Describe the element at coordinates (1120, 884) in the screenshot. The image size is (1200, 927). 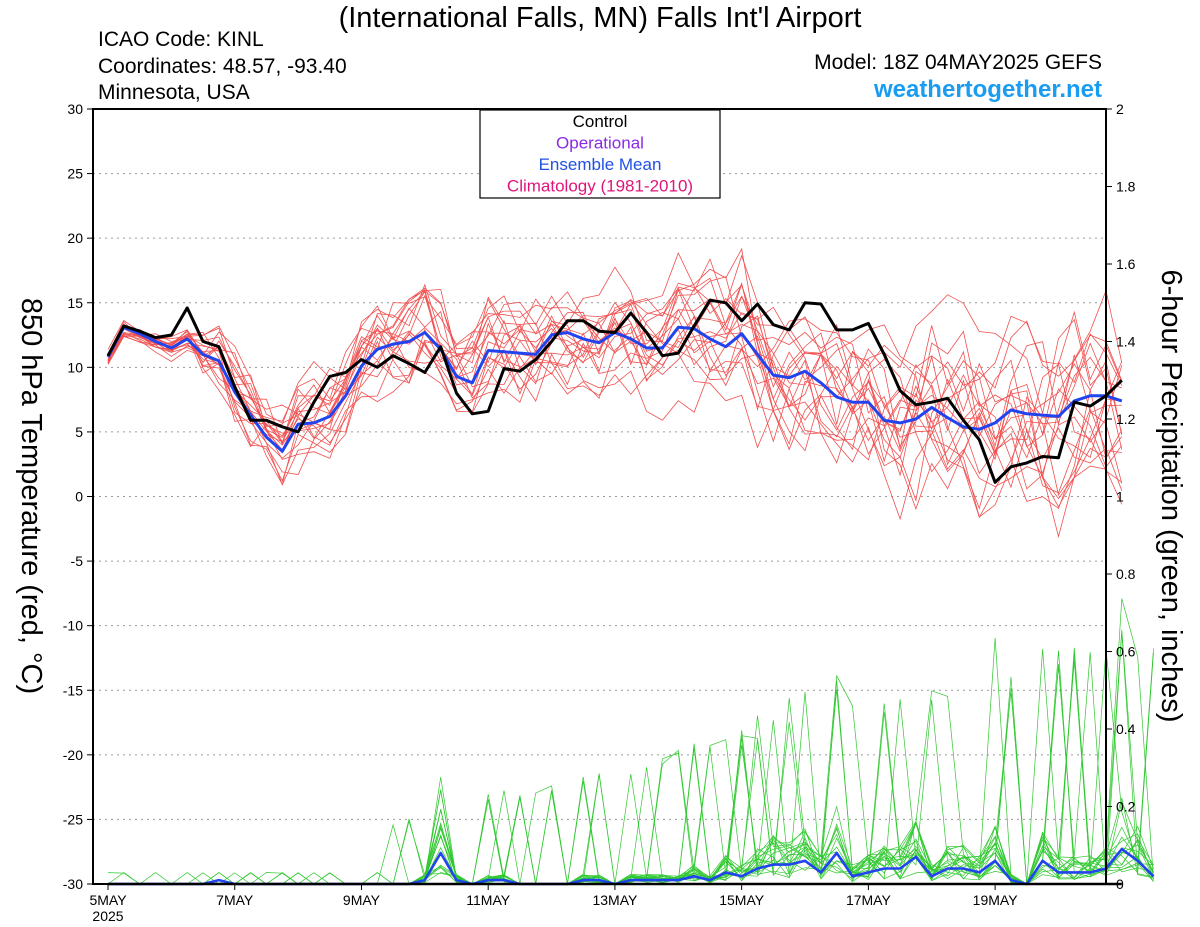
I see `right-tick-label: 0` at that location.